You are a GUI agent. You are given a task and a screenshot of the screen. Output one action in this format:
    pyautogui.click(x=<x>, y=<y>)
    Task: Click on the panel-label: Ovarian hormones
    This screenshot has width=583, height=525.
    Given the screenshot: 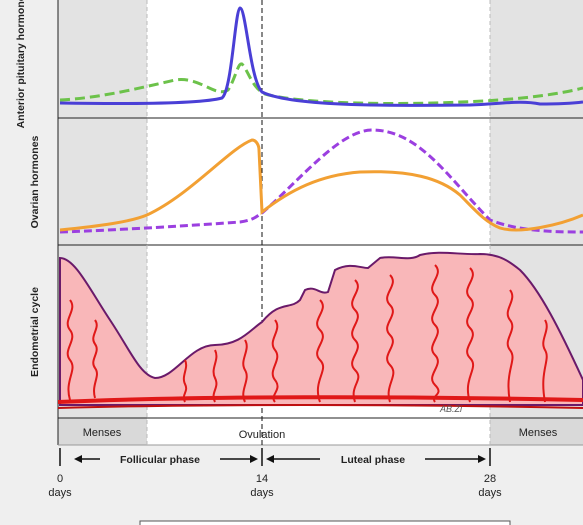 What is the action you would take?
    pyautogui.click(x=35, y=181)
    